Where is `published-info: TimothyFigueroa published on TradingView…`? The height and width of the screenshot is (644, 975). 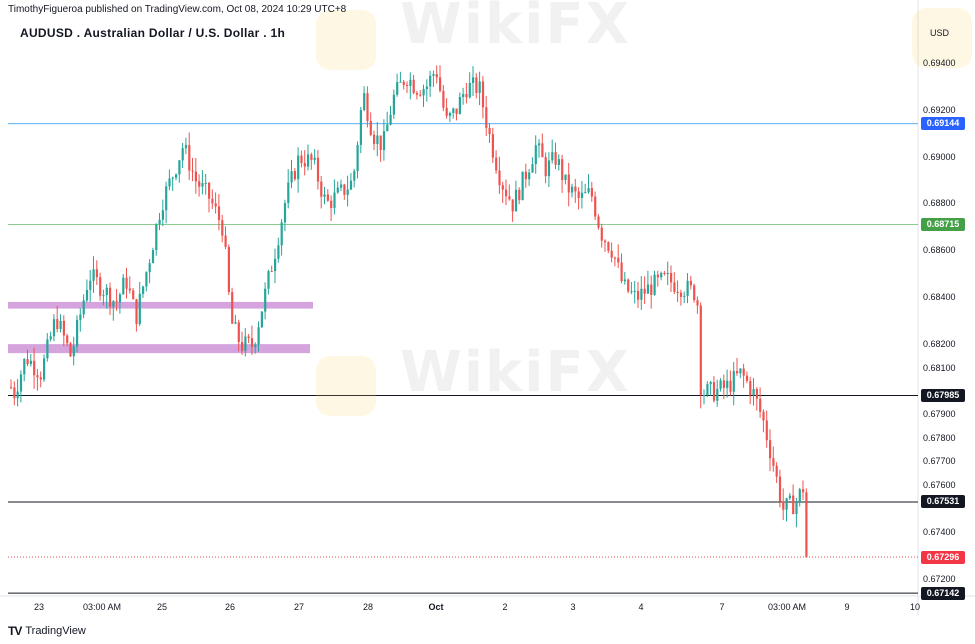 published-info: TimothyFigueroa published on TradingView… is located at coordinates (177, 9).